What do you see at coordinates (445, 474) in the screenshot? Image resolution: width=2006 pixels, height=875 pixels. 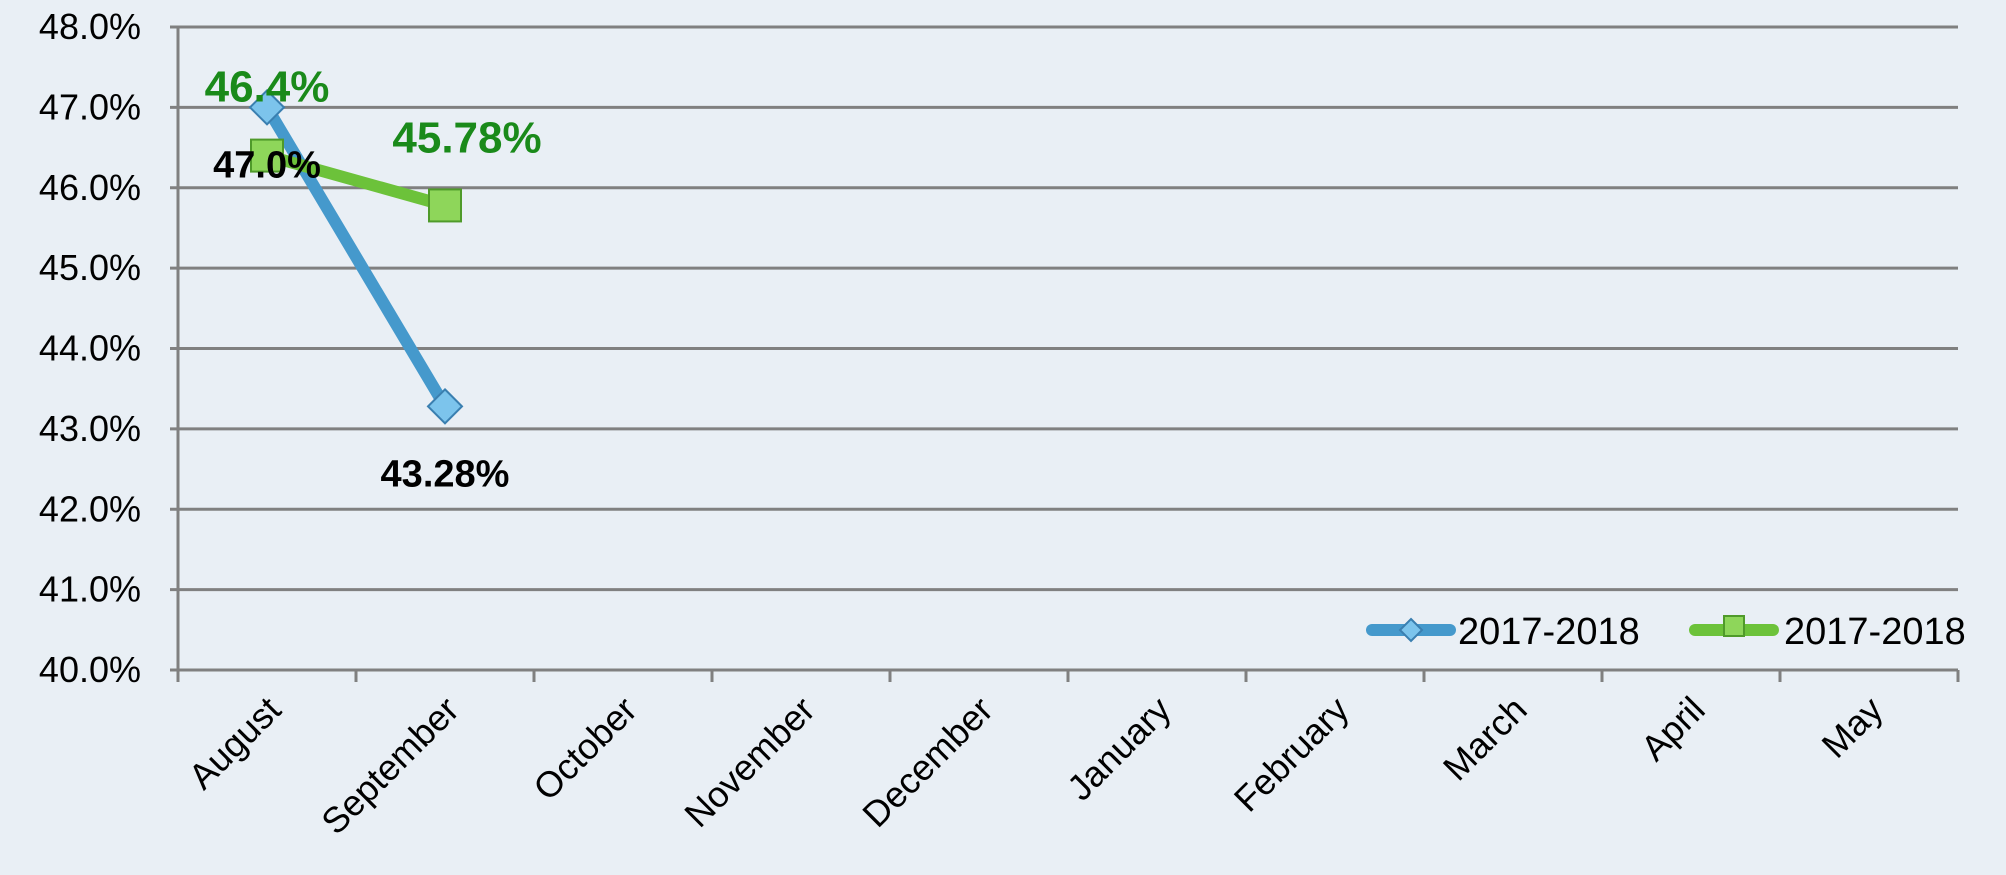 I see `data-label: 43.28%` at bounding box center [445, 474].